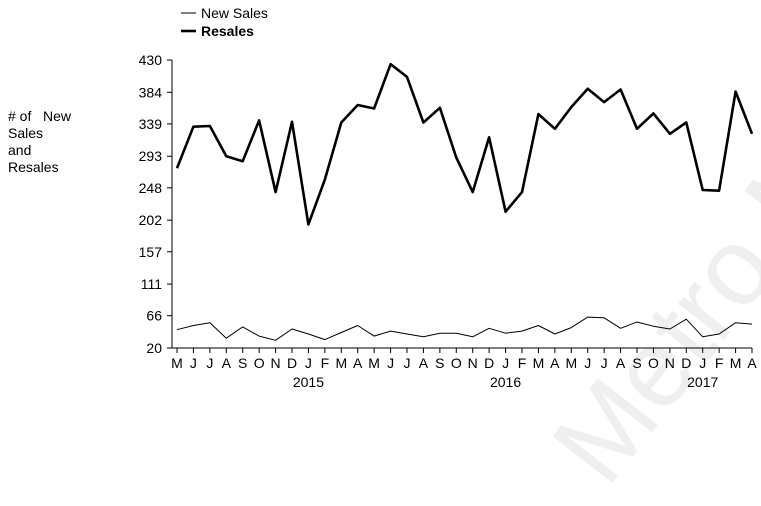  I want to click on x-tick-label-35: A, so click(752, 363).